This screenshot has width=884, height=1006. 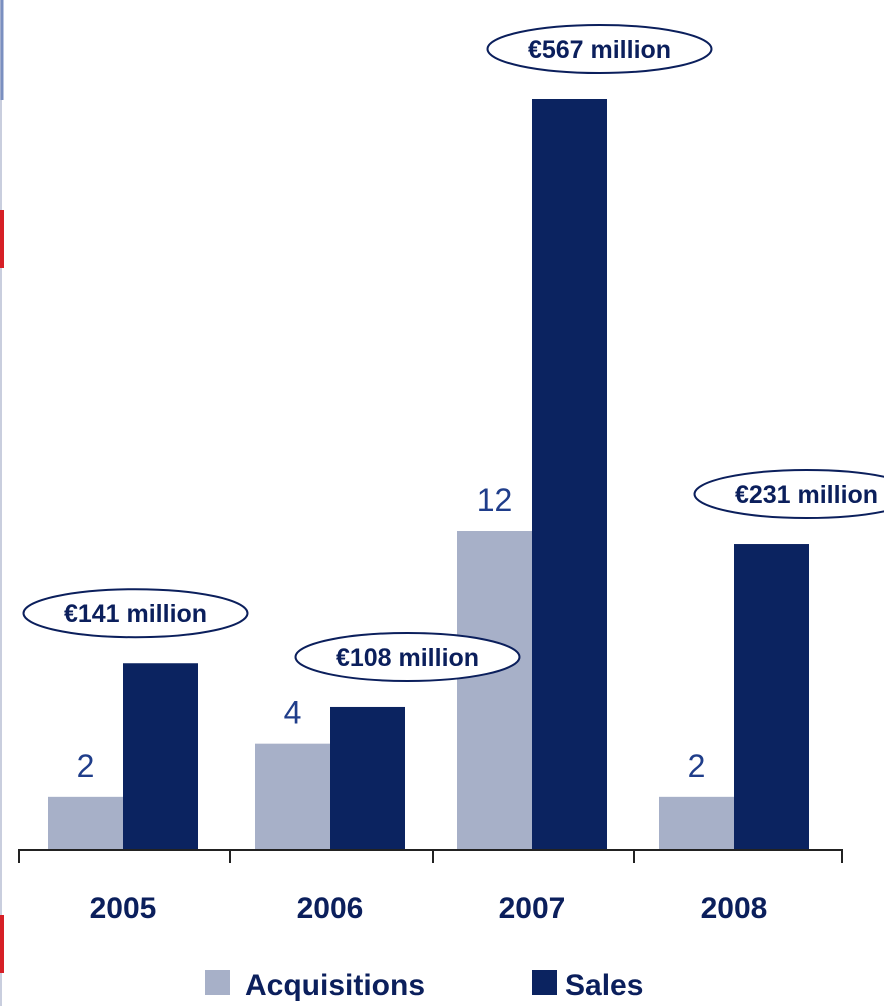 What do you see at coordinates (367, 778) in the screenshot?
I see `bar-sales-2006` at bounding box center [367, 778].